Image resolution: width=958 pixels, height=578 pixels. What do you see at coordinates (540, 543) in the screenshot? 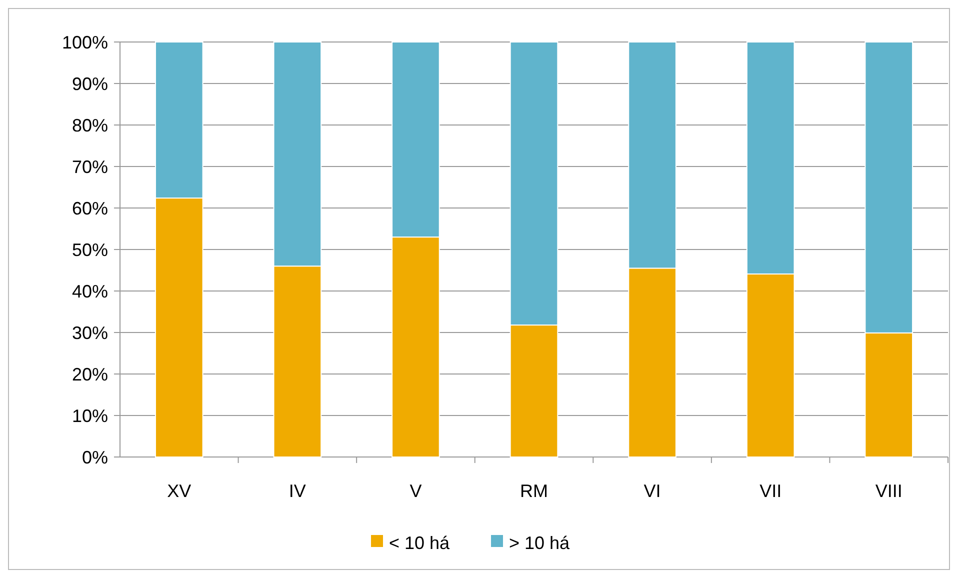
I see `legend-label: > 10 há` at bounding box center [540, 543].